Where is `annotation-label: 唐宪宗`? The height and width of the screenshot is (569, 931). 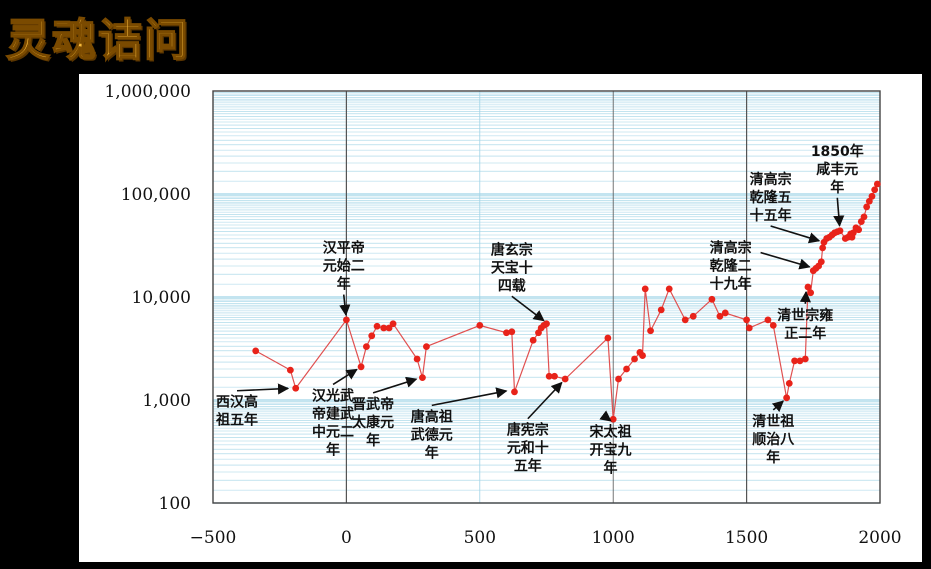
annotation-label: 唐宪宗 is located at coordinates (528, 430).